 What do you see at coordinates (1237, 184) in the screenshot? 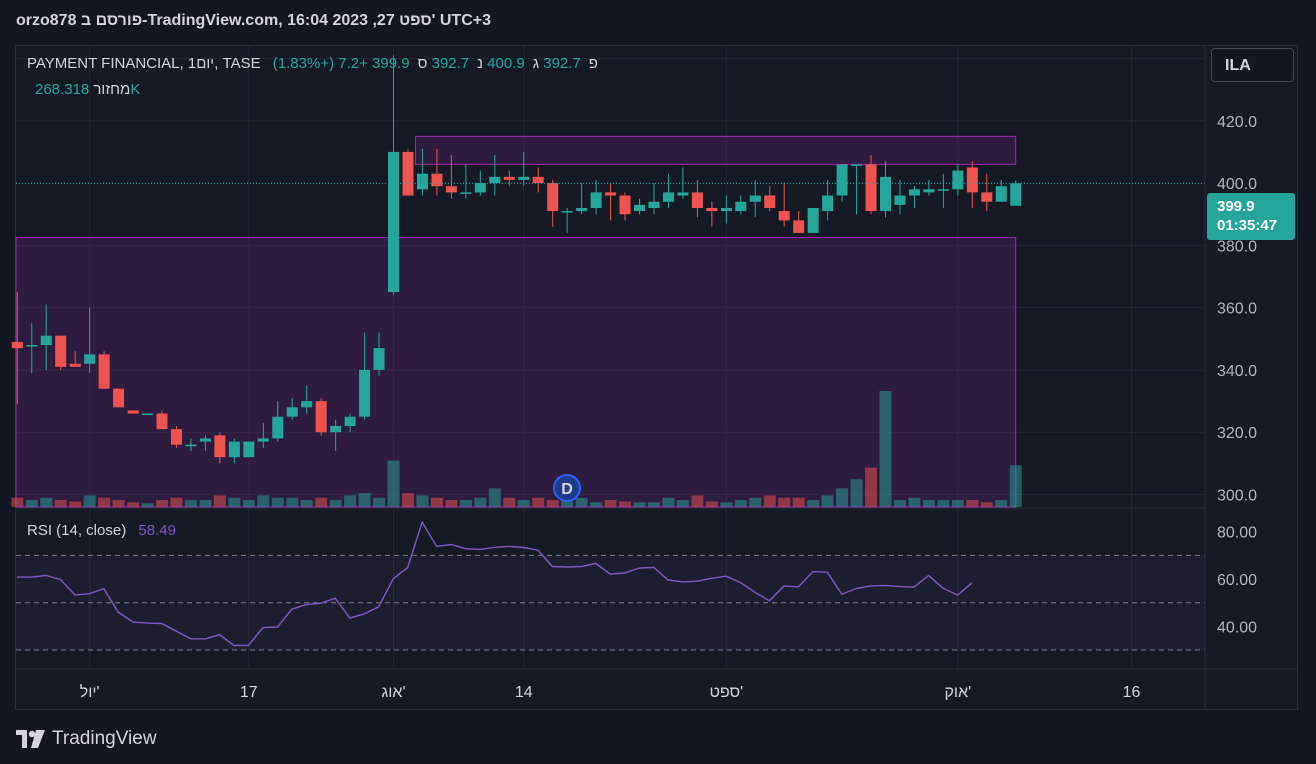
I see `price-tick-label: 400.0` at bounding box center [1237, 184].